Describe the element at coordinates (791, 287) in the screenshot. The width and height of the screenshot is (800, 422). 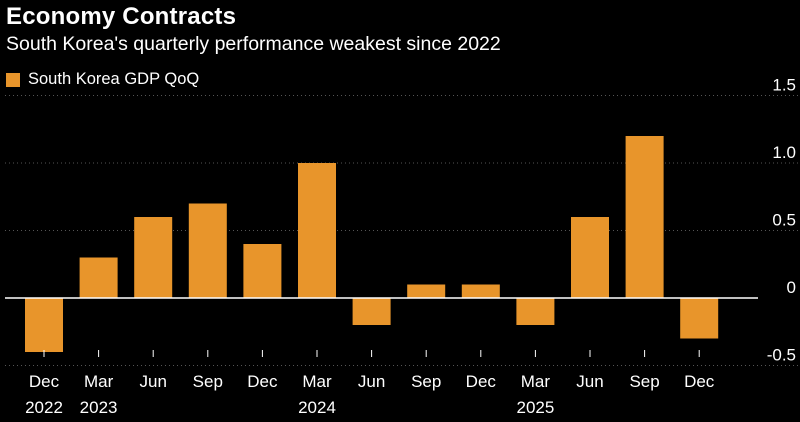
I see `y-tick-label: 0` at that location.